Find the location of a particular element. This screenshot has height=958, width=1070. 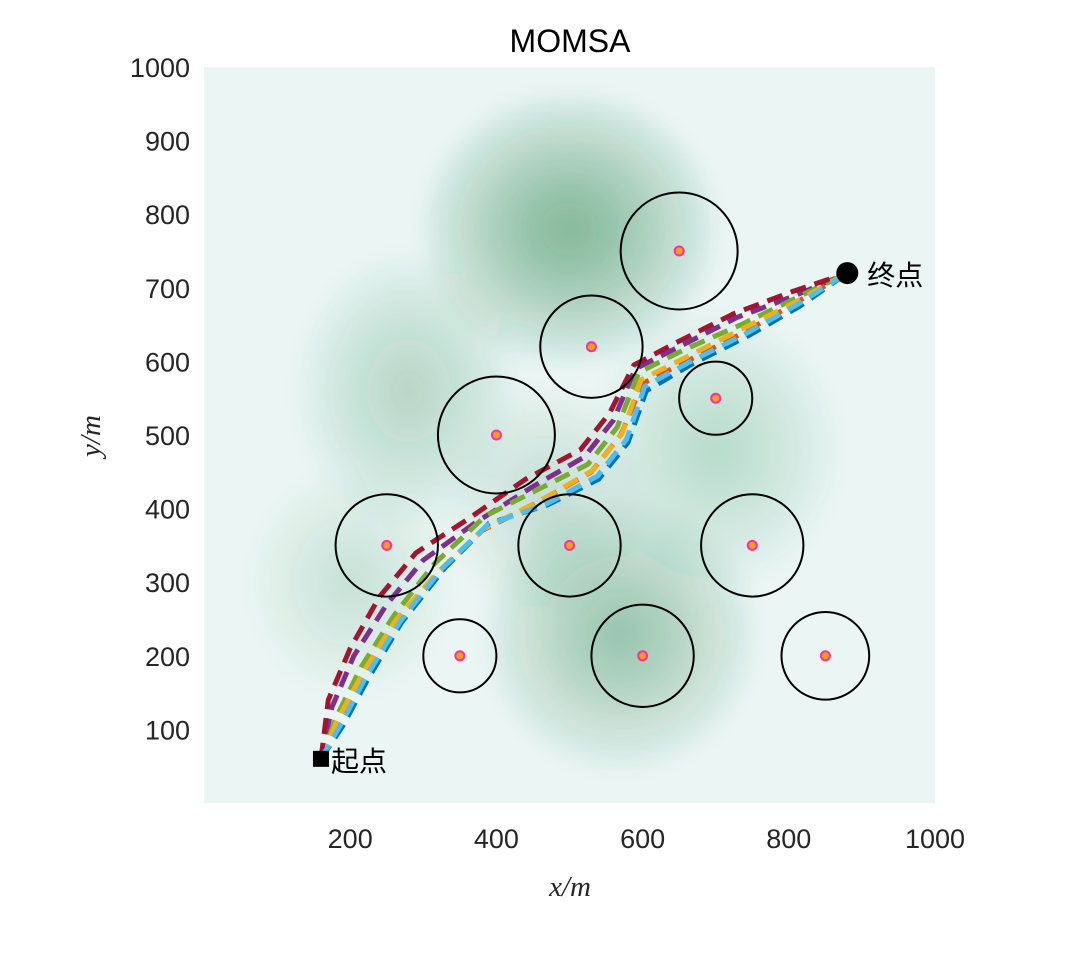

x-tick-400: 400 is located at coordinates (496, 839).